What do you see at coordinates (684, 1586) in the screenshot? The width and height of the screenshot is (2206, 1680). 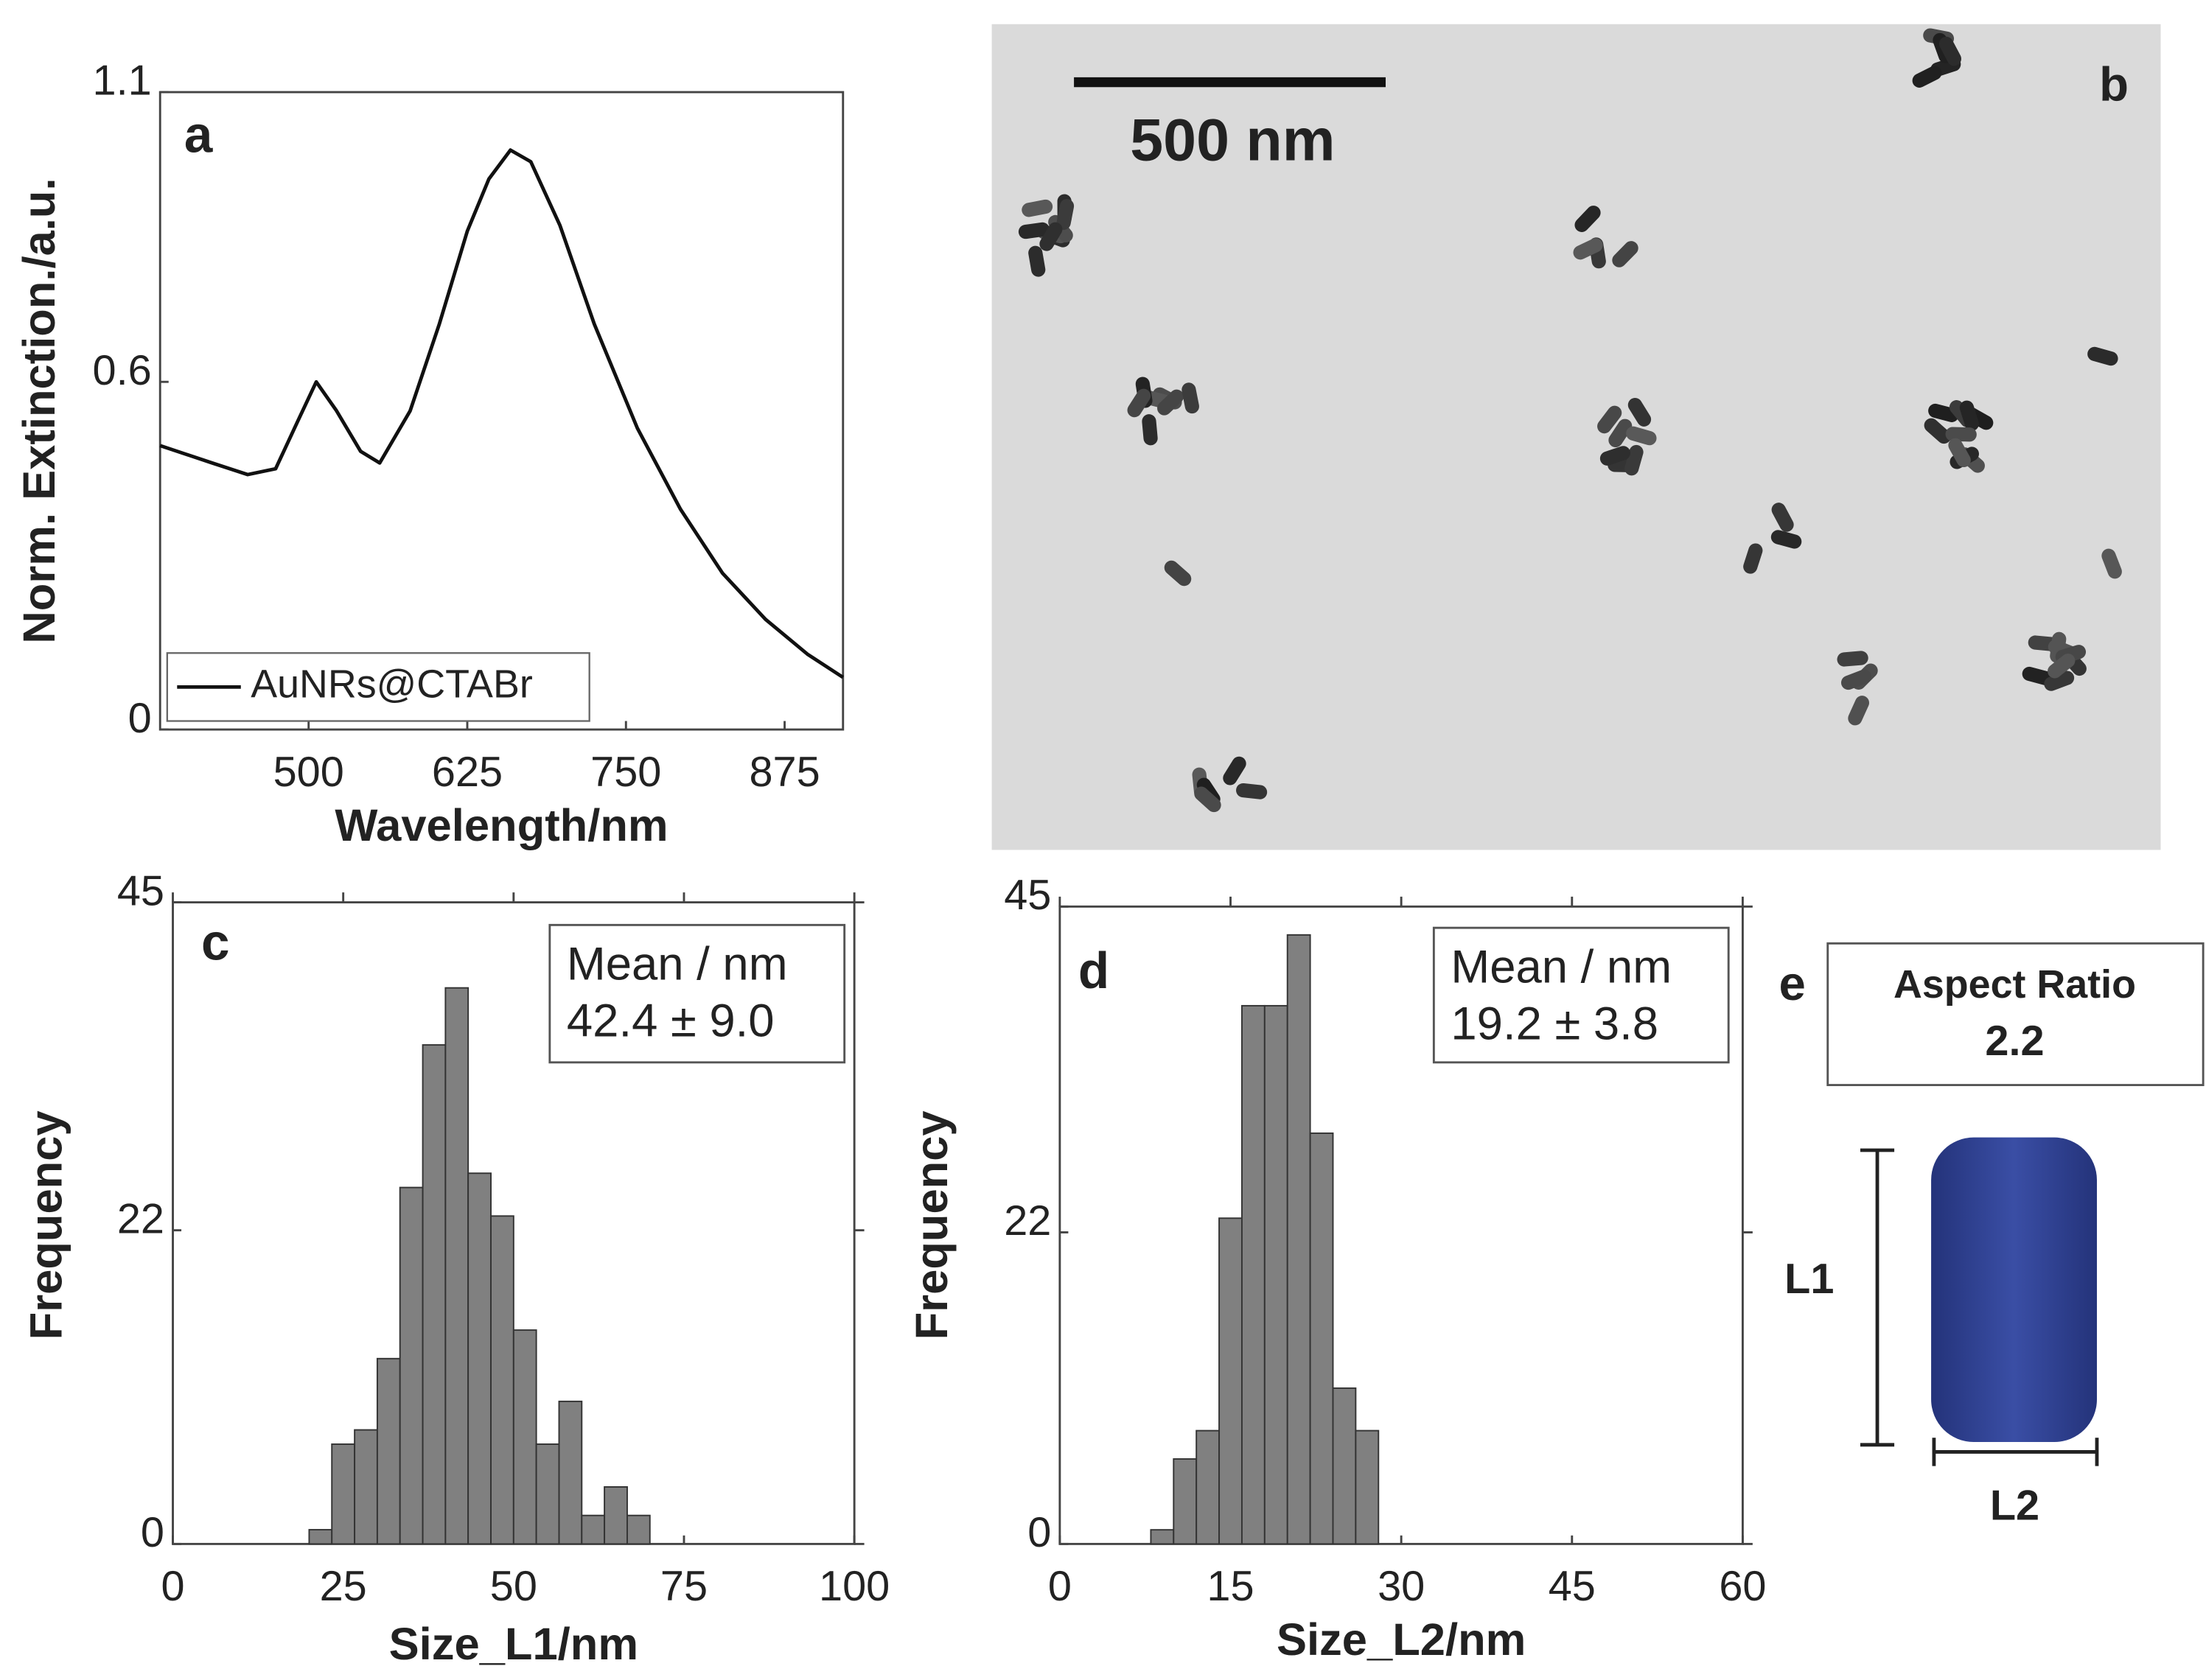 I see `x-tick-label: 75` at bounding box center [684, 1586].